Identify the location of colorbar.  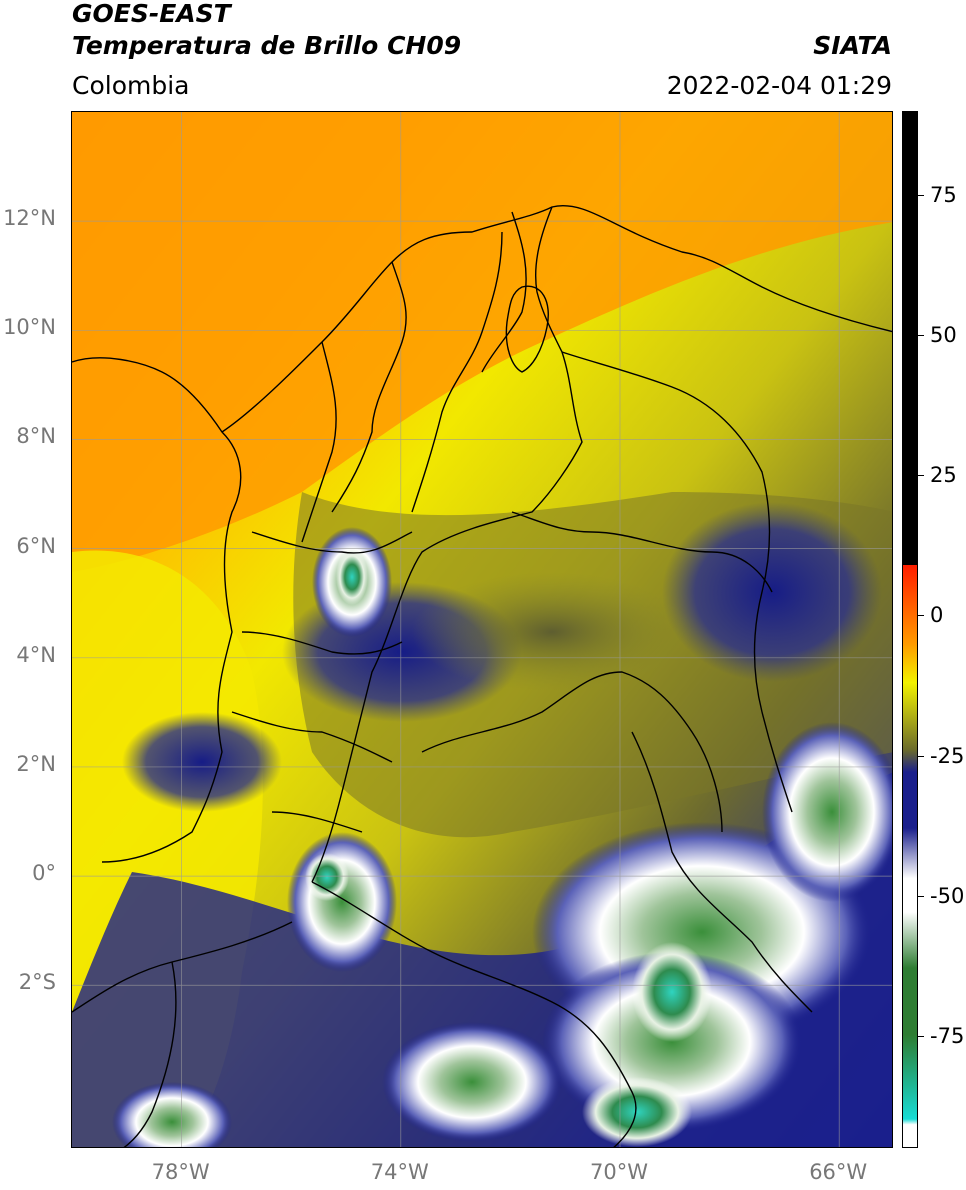
(910, 629).